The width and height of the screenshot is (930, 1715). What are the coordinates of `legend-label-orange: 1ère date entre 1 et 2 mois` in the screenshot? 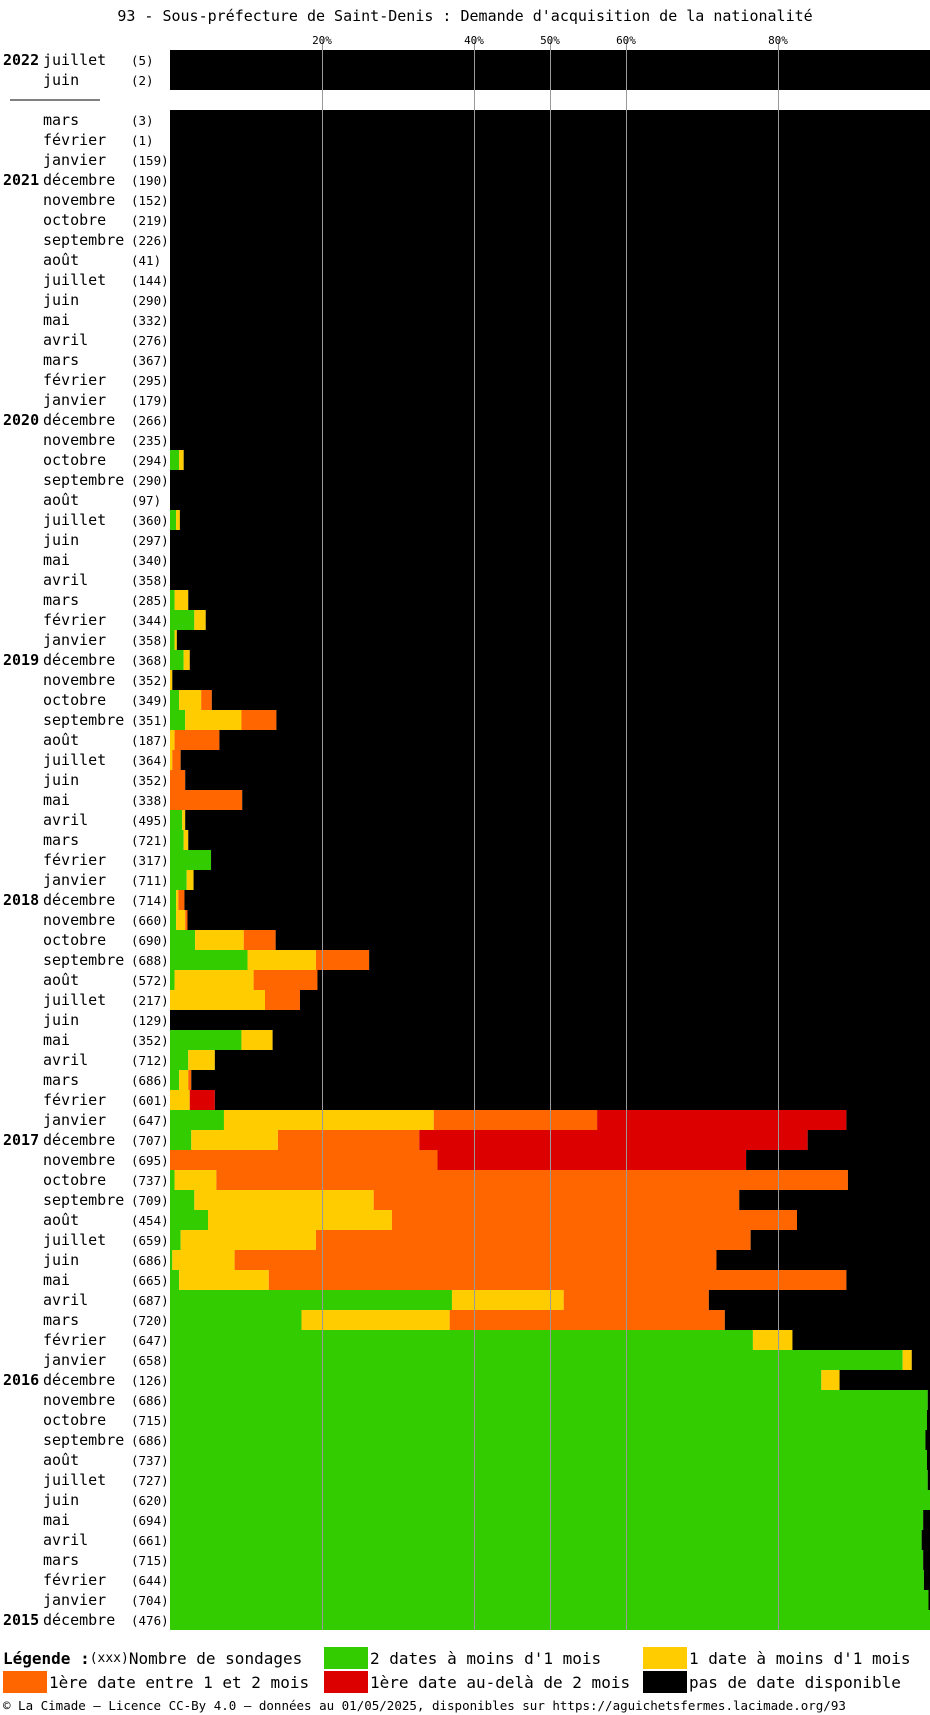 It's located at (179, 1682).